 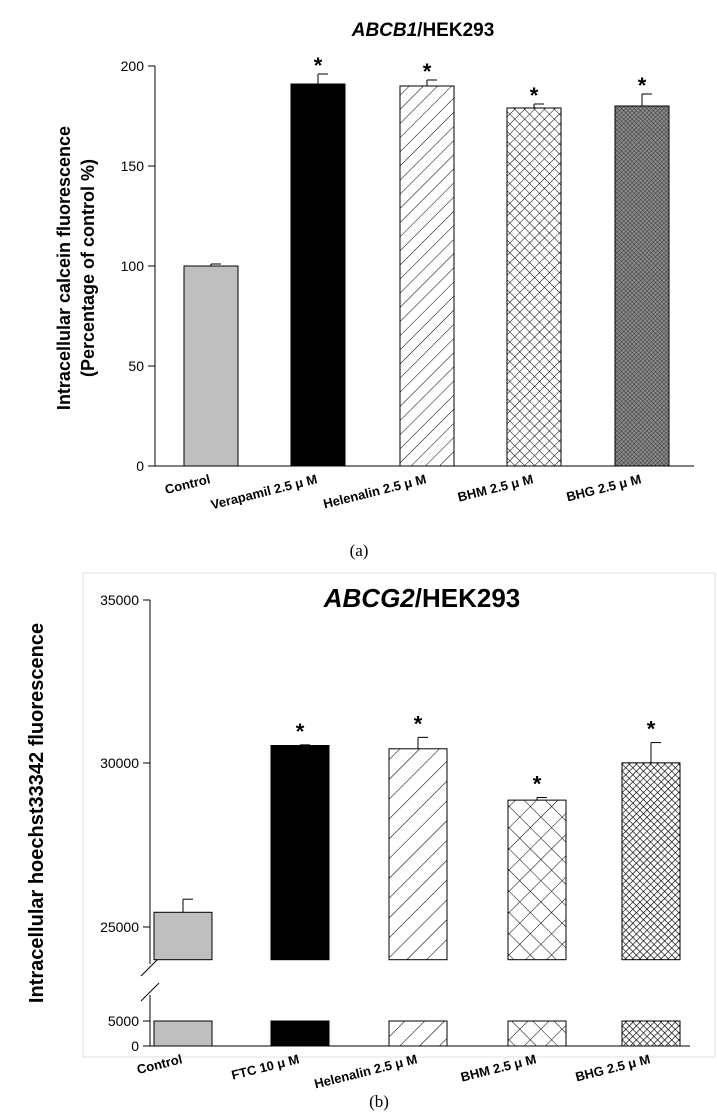 What do you see at coordinates (150, 979) in the screenshot?
I see `chart-b-axis-break-marker` at bounding box center [150, 979].